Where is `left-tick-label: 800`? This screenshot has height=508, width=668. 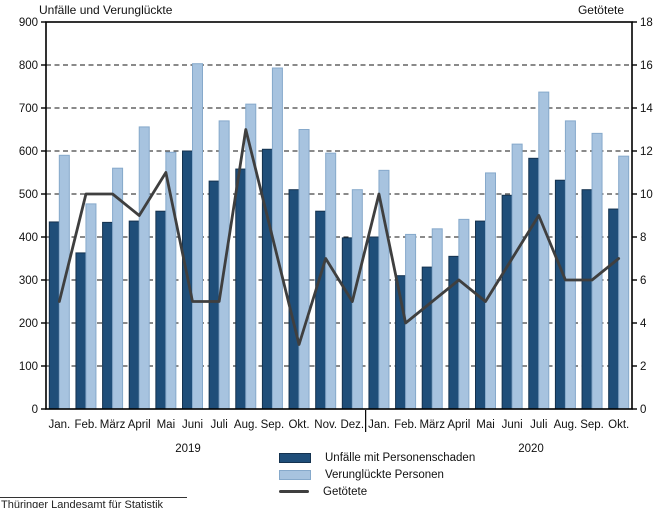
left-tick-label: 800 is located at coordinates (28, 66).